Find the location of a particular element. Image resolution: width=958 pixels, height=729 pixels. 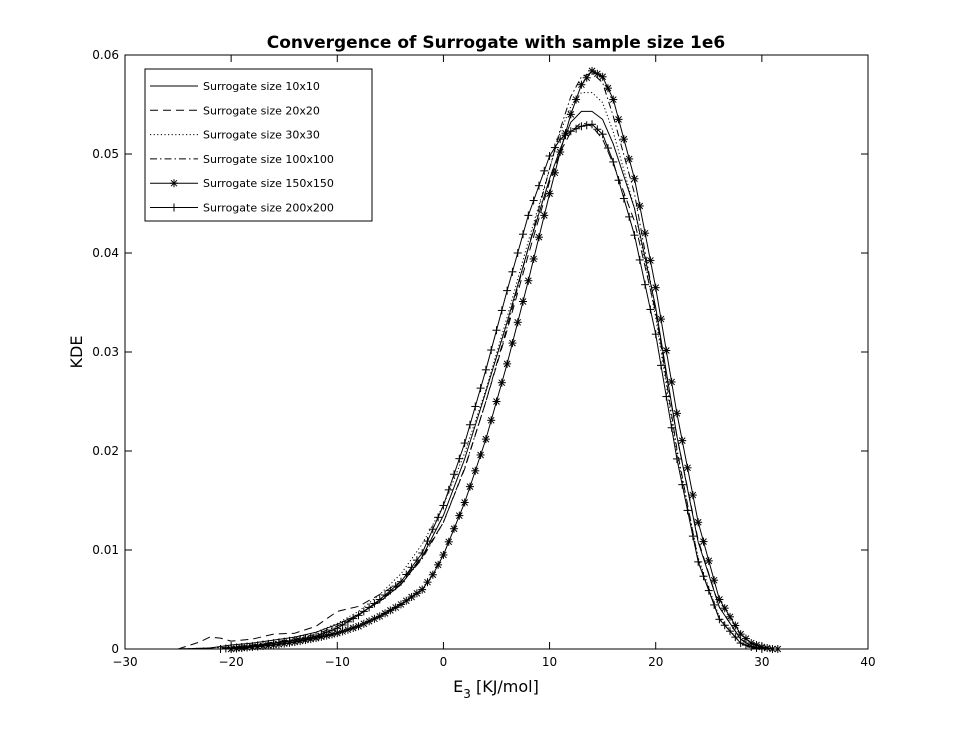

y-tick-label: 0.02 is located at coordinates (105, 451).